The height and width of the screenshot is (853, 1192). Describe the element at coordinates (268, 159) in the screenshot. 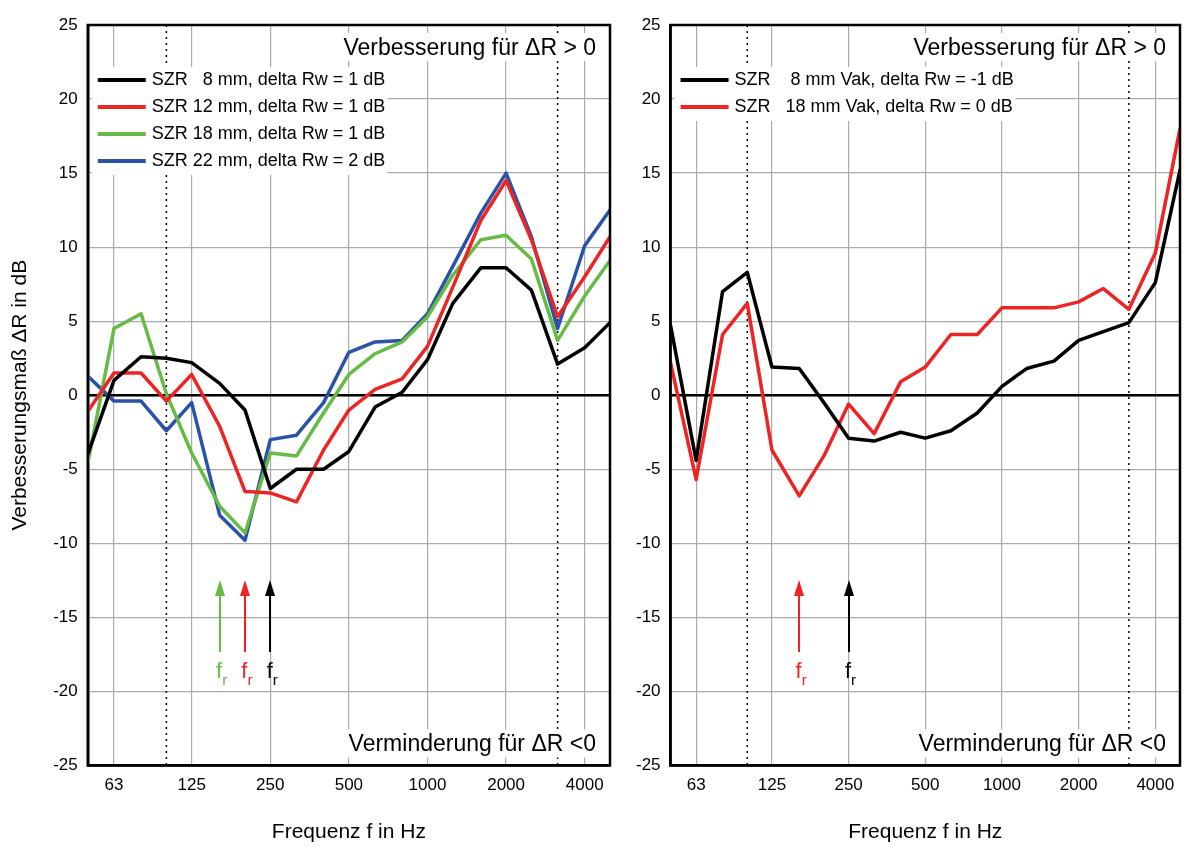

I see `legend-label: SZR 22 mm, delta Rw = 2 dB` at that location.